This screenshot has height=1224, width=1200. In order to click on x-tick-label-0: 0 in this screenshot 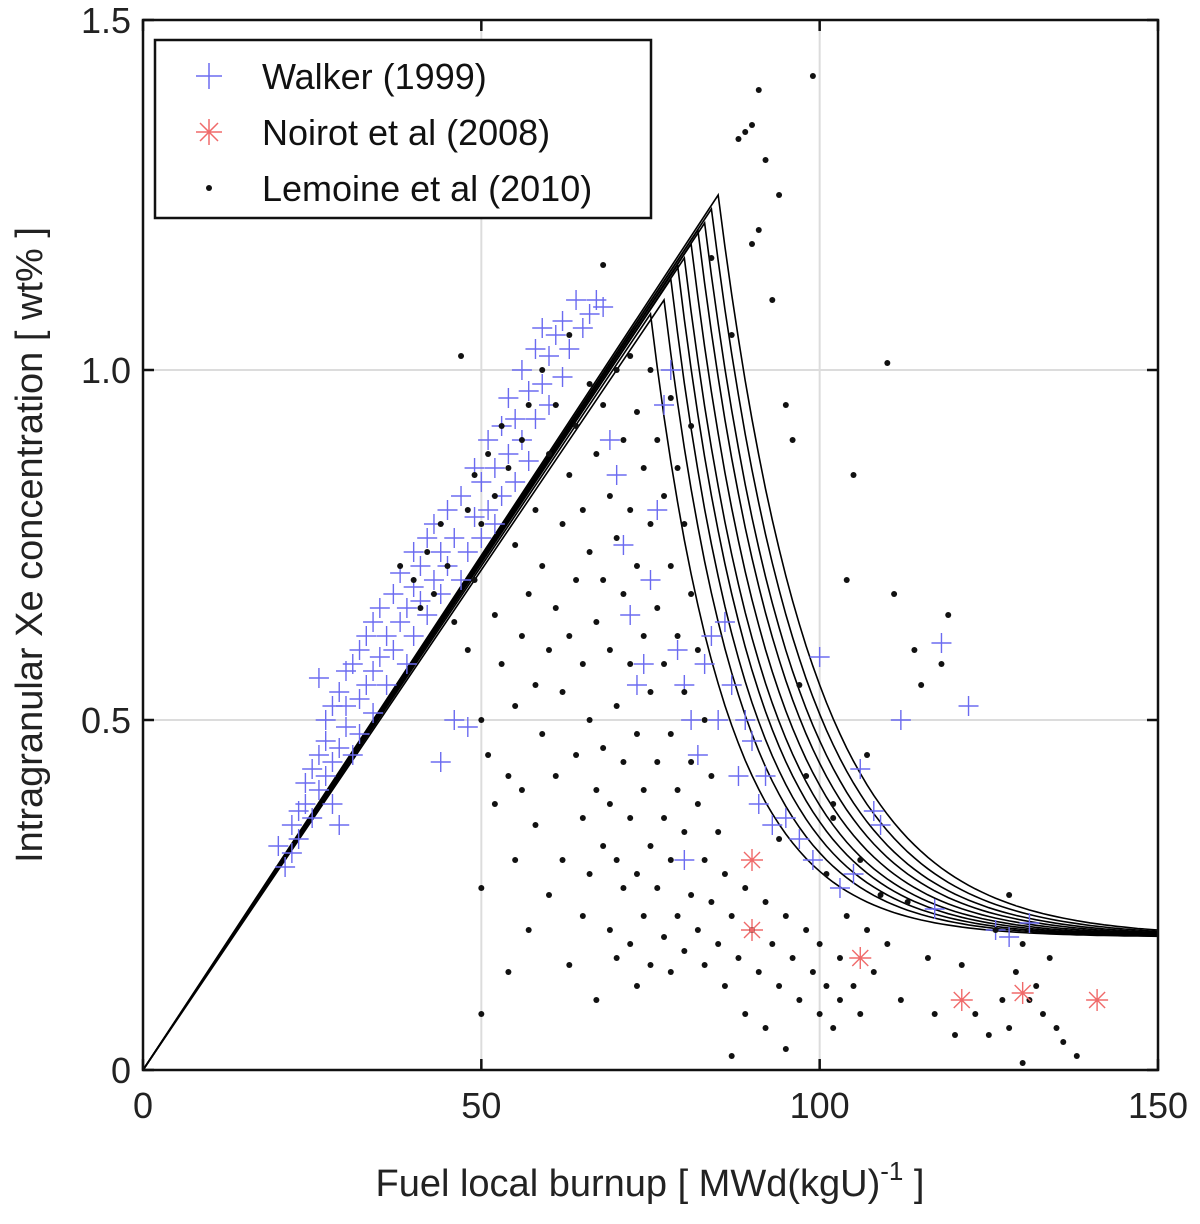, I will do `click(143, 1105)`.